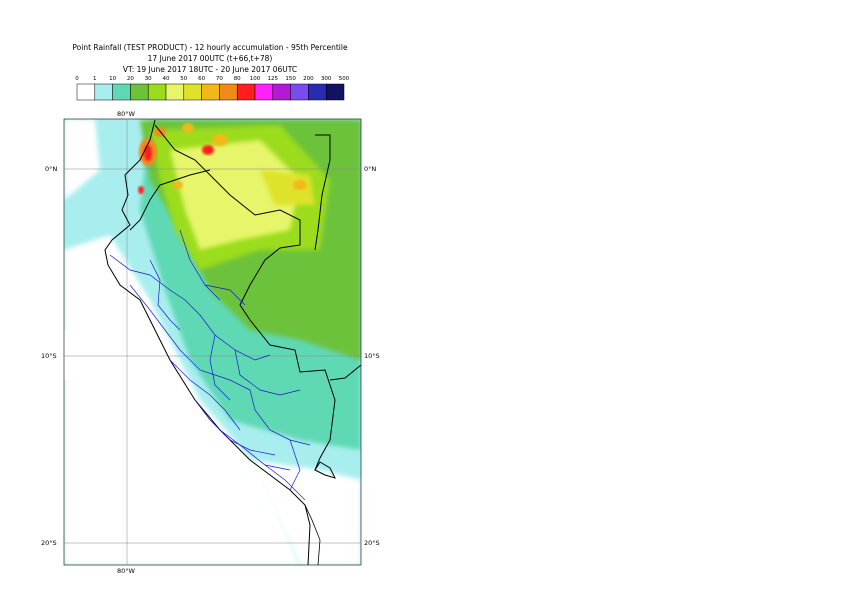 This screenshot has width=842, height=596. What do you see at coordinates (312, 535) in the screenshot?
I see `coastline-south` at bounding box center [312, 535].